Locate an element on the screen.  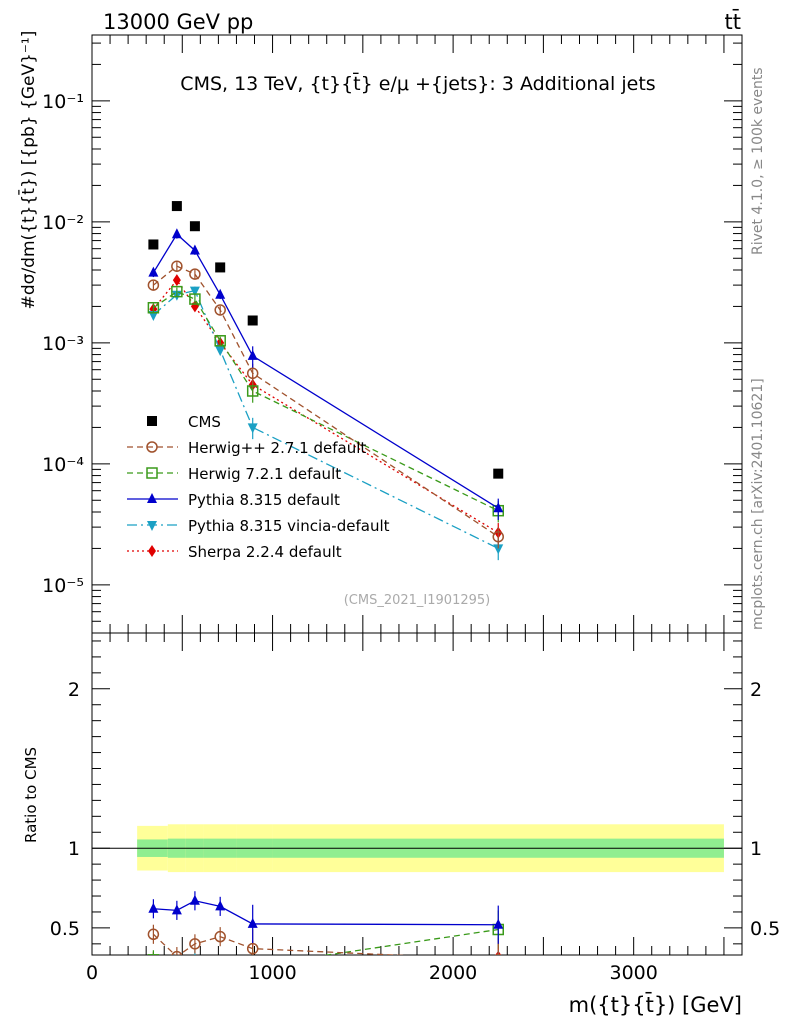
x-tick-label: 0 is located at coordinates (92, 973).